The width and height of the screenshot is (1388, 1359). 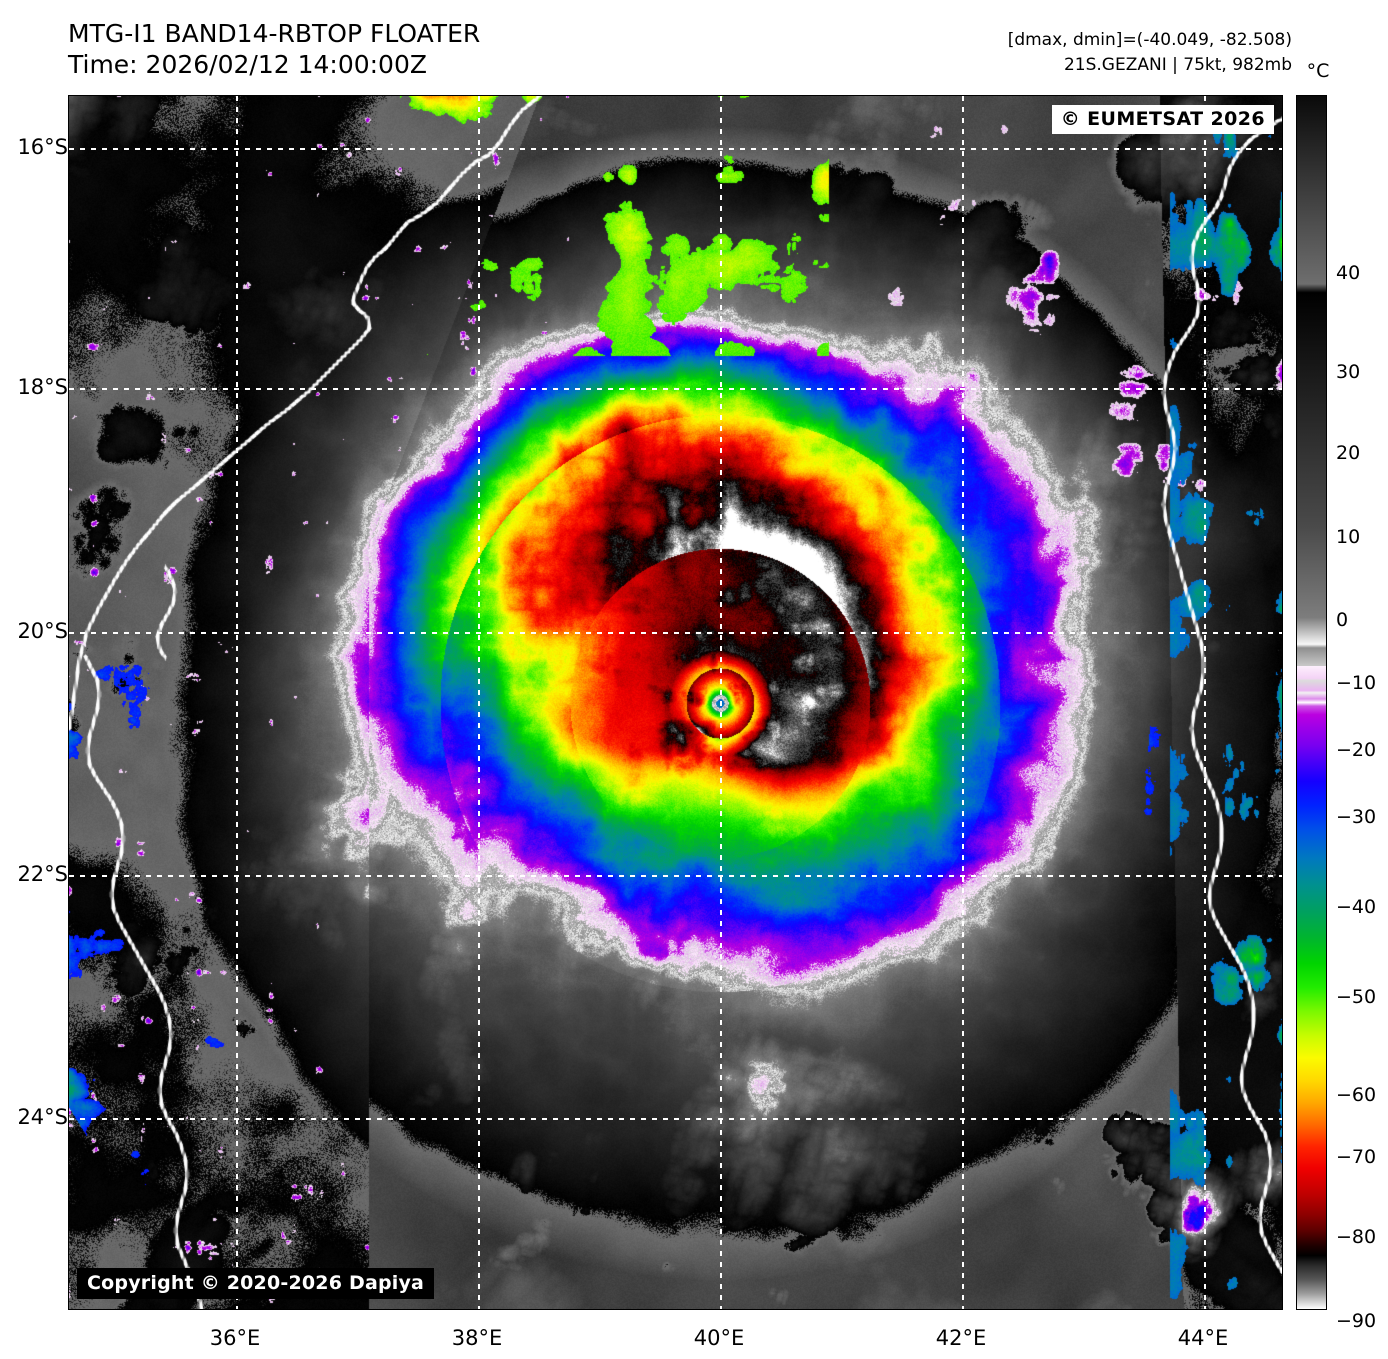 What do you see at coordinates (1149, 40) in the screenshot?
I see `dmax-dmin-label: [dmax, dmin]=(-40.049, -82.508)` at bounding box center [1149, 40].